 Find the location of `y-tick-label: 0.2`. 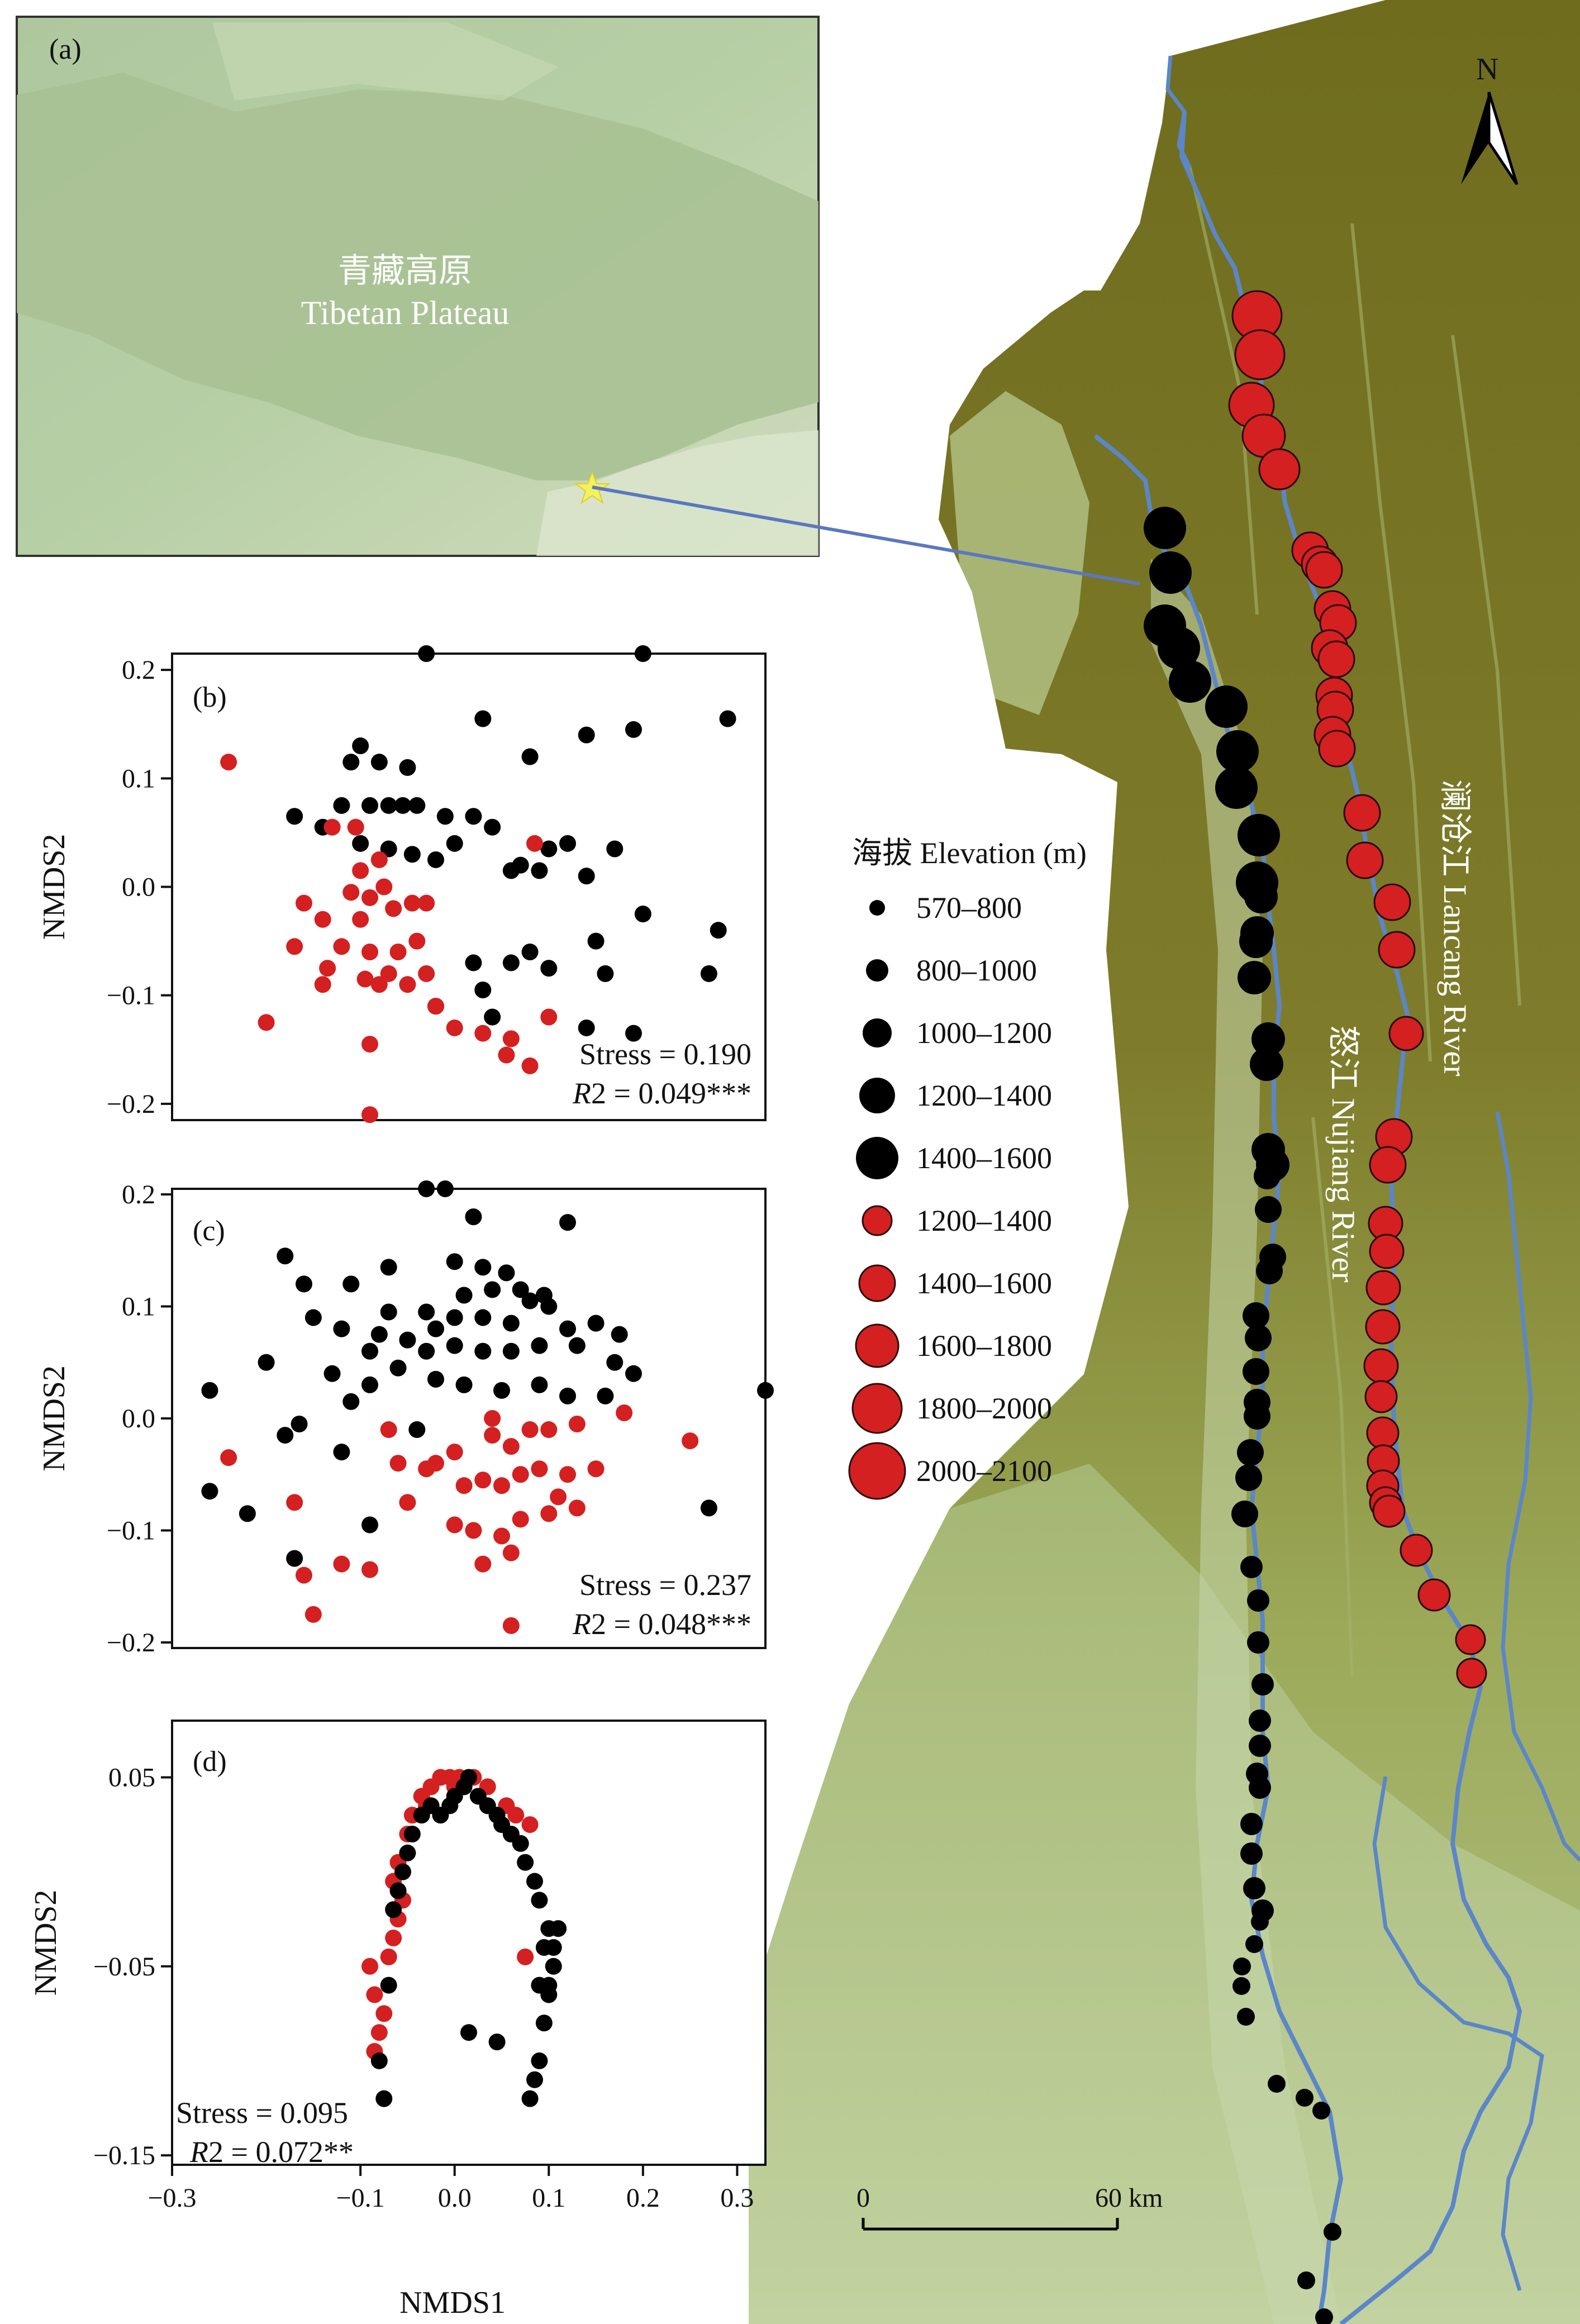

y-tick-label: 0.2 is located at coordinates (138, 670).